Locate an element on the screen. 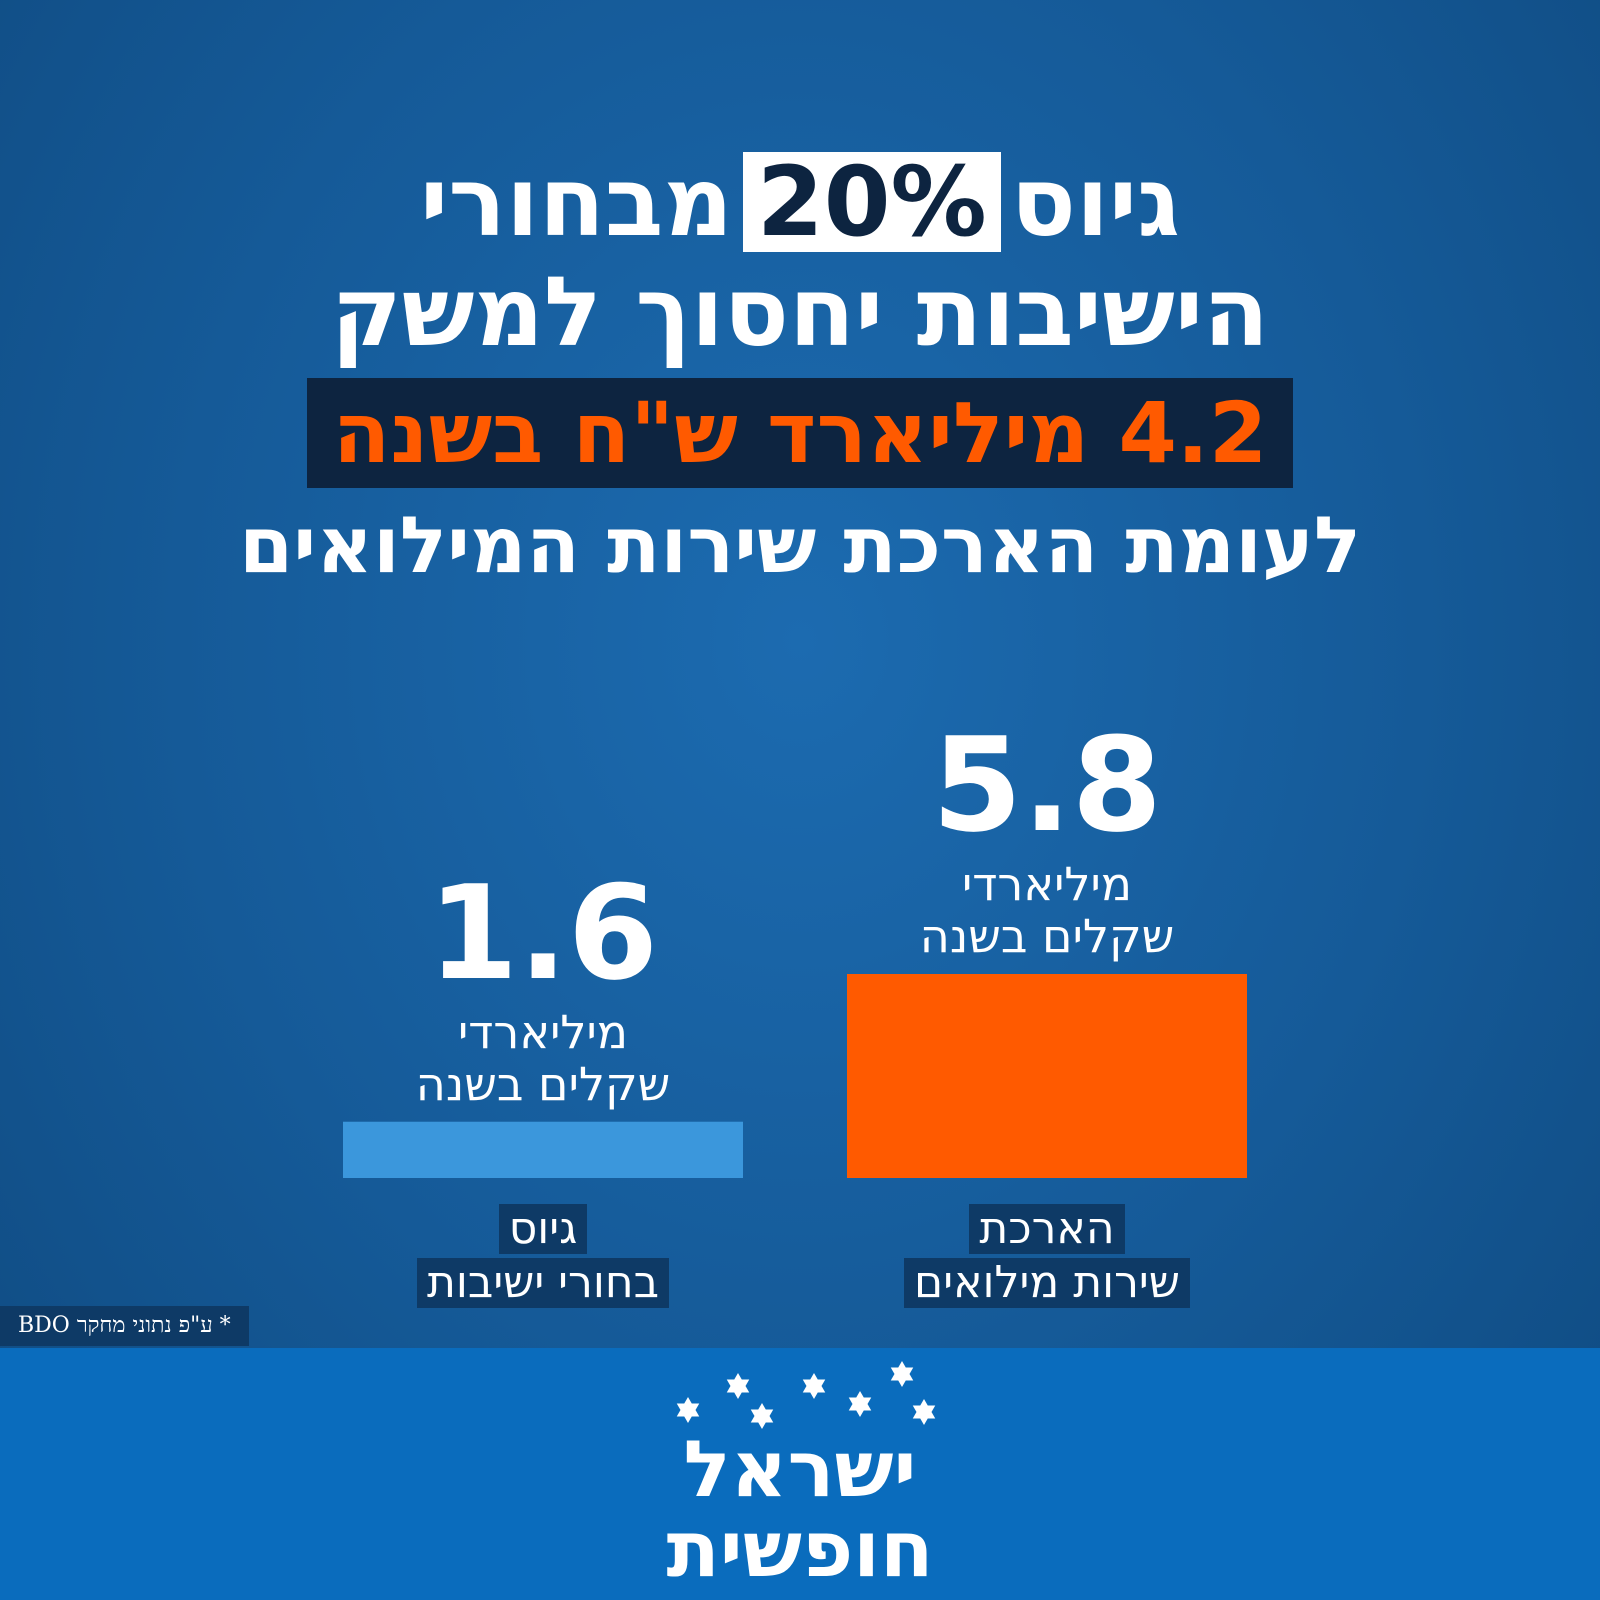  logo: ישראל חופשית is located at coordinates (800, 1510).